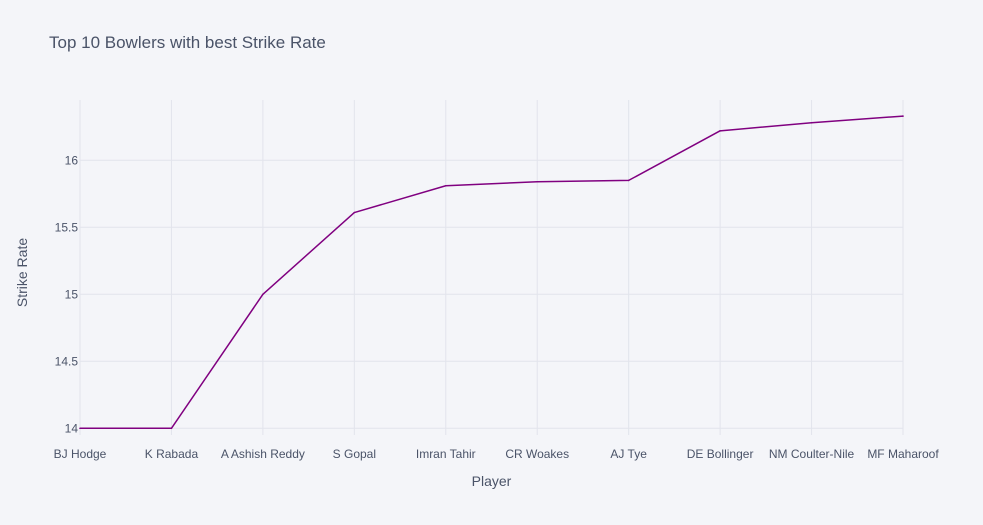 This screenshot has width=983, height=525. I want to click on x-tick-label: NM Coulter-Nile, so click(812, 454).